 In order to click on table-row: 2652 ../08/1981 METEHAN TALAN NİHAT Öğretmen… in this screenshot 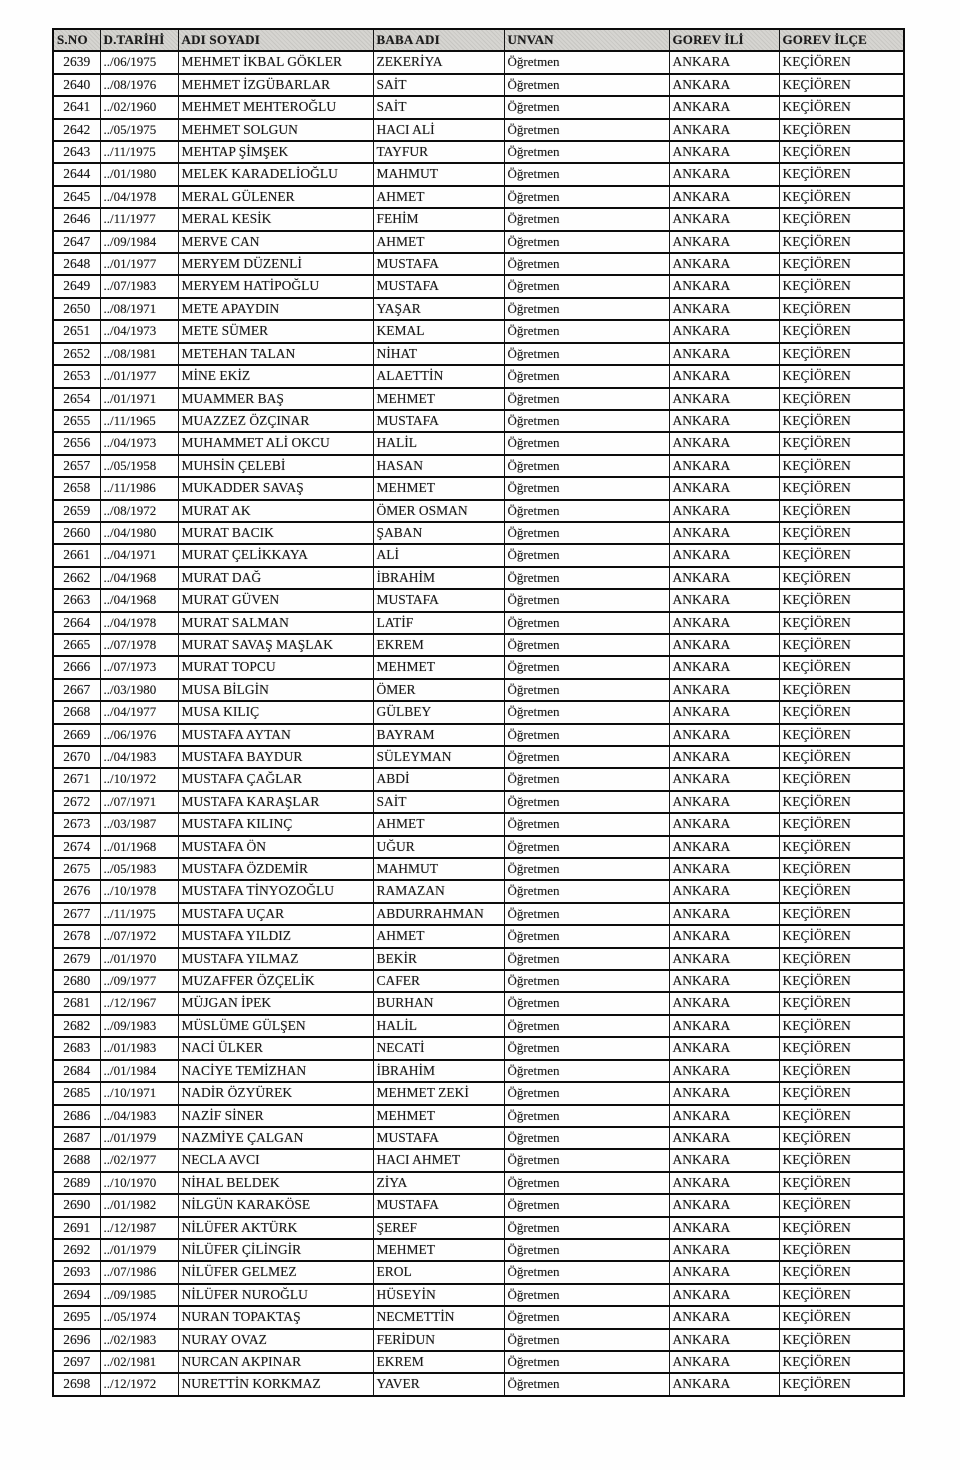, I will do `click(478, 354)`.